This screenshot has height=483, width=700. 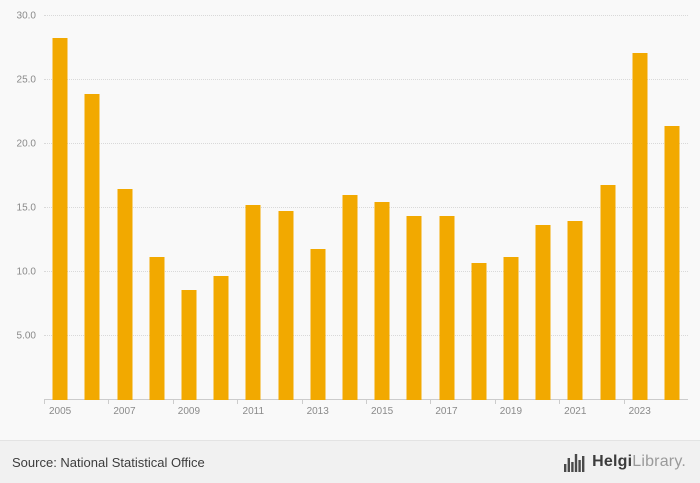 What do you see at coordinates (575, 462) in the screenshot?
I see `bar-chart-icon` at bounding box center [575, 462].